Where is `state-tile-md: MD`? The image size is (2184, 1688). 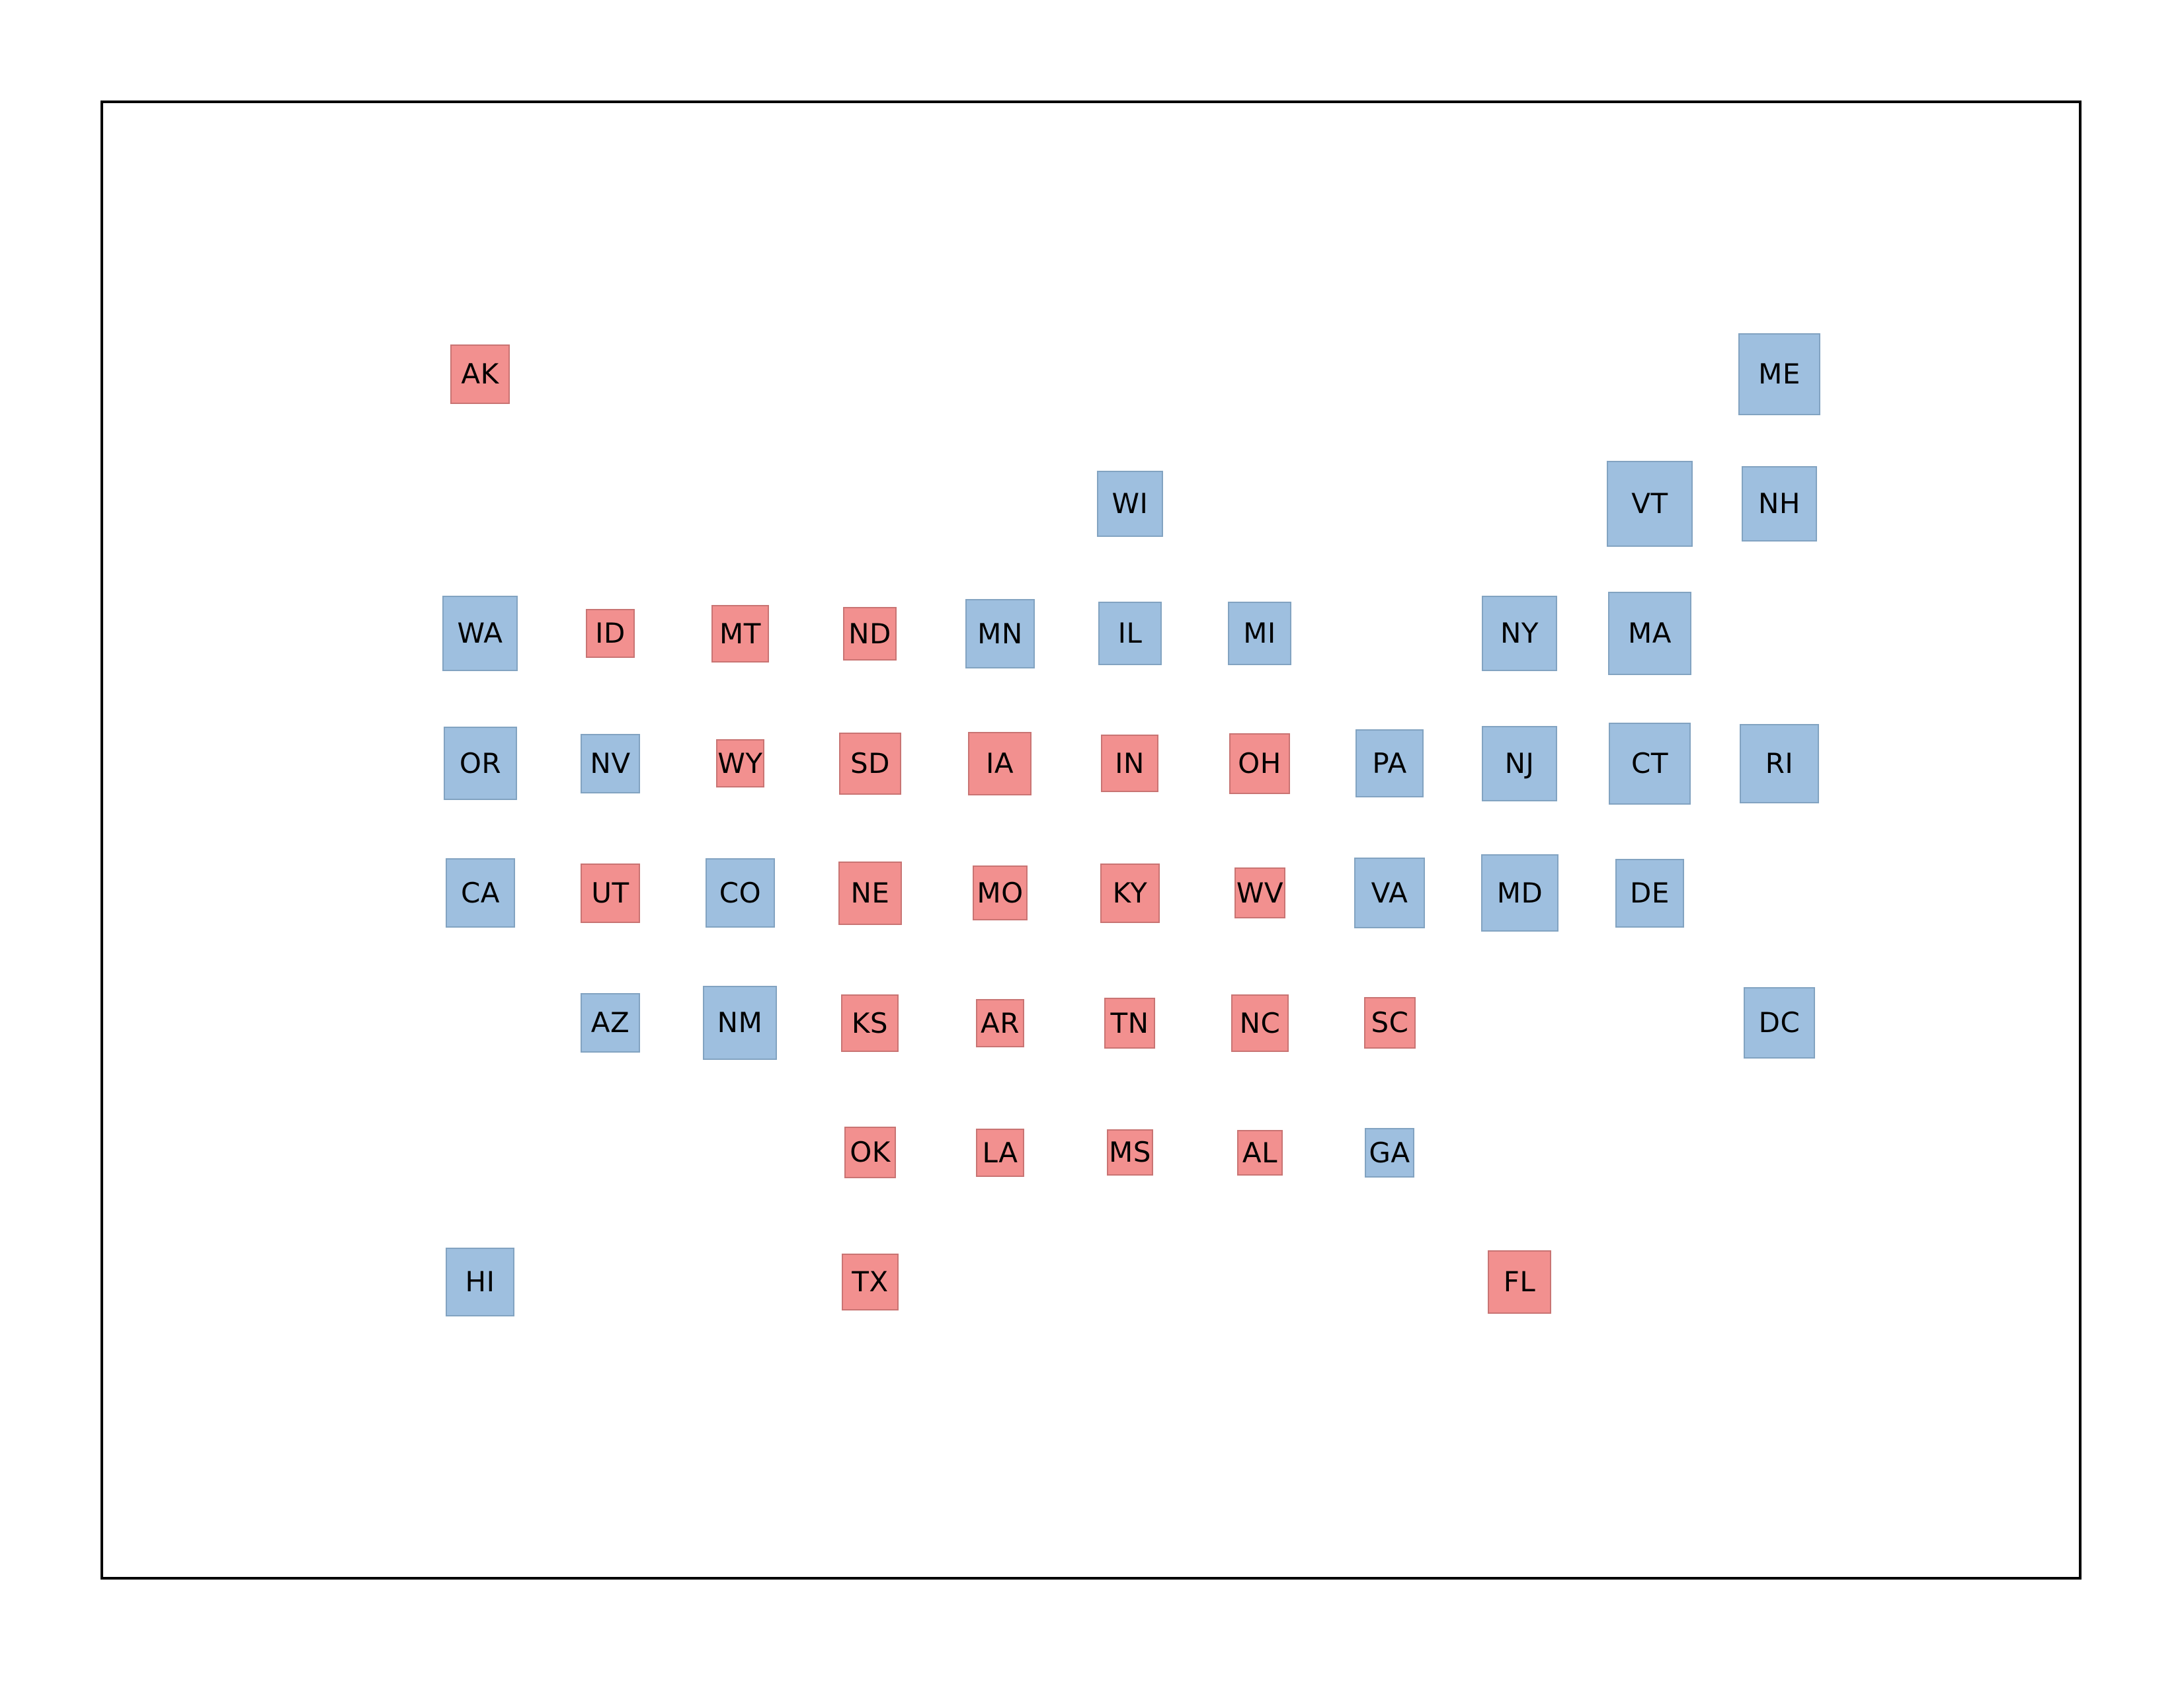 state-tile-md: MD is located at coordinates (1519, 893).